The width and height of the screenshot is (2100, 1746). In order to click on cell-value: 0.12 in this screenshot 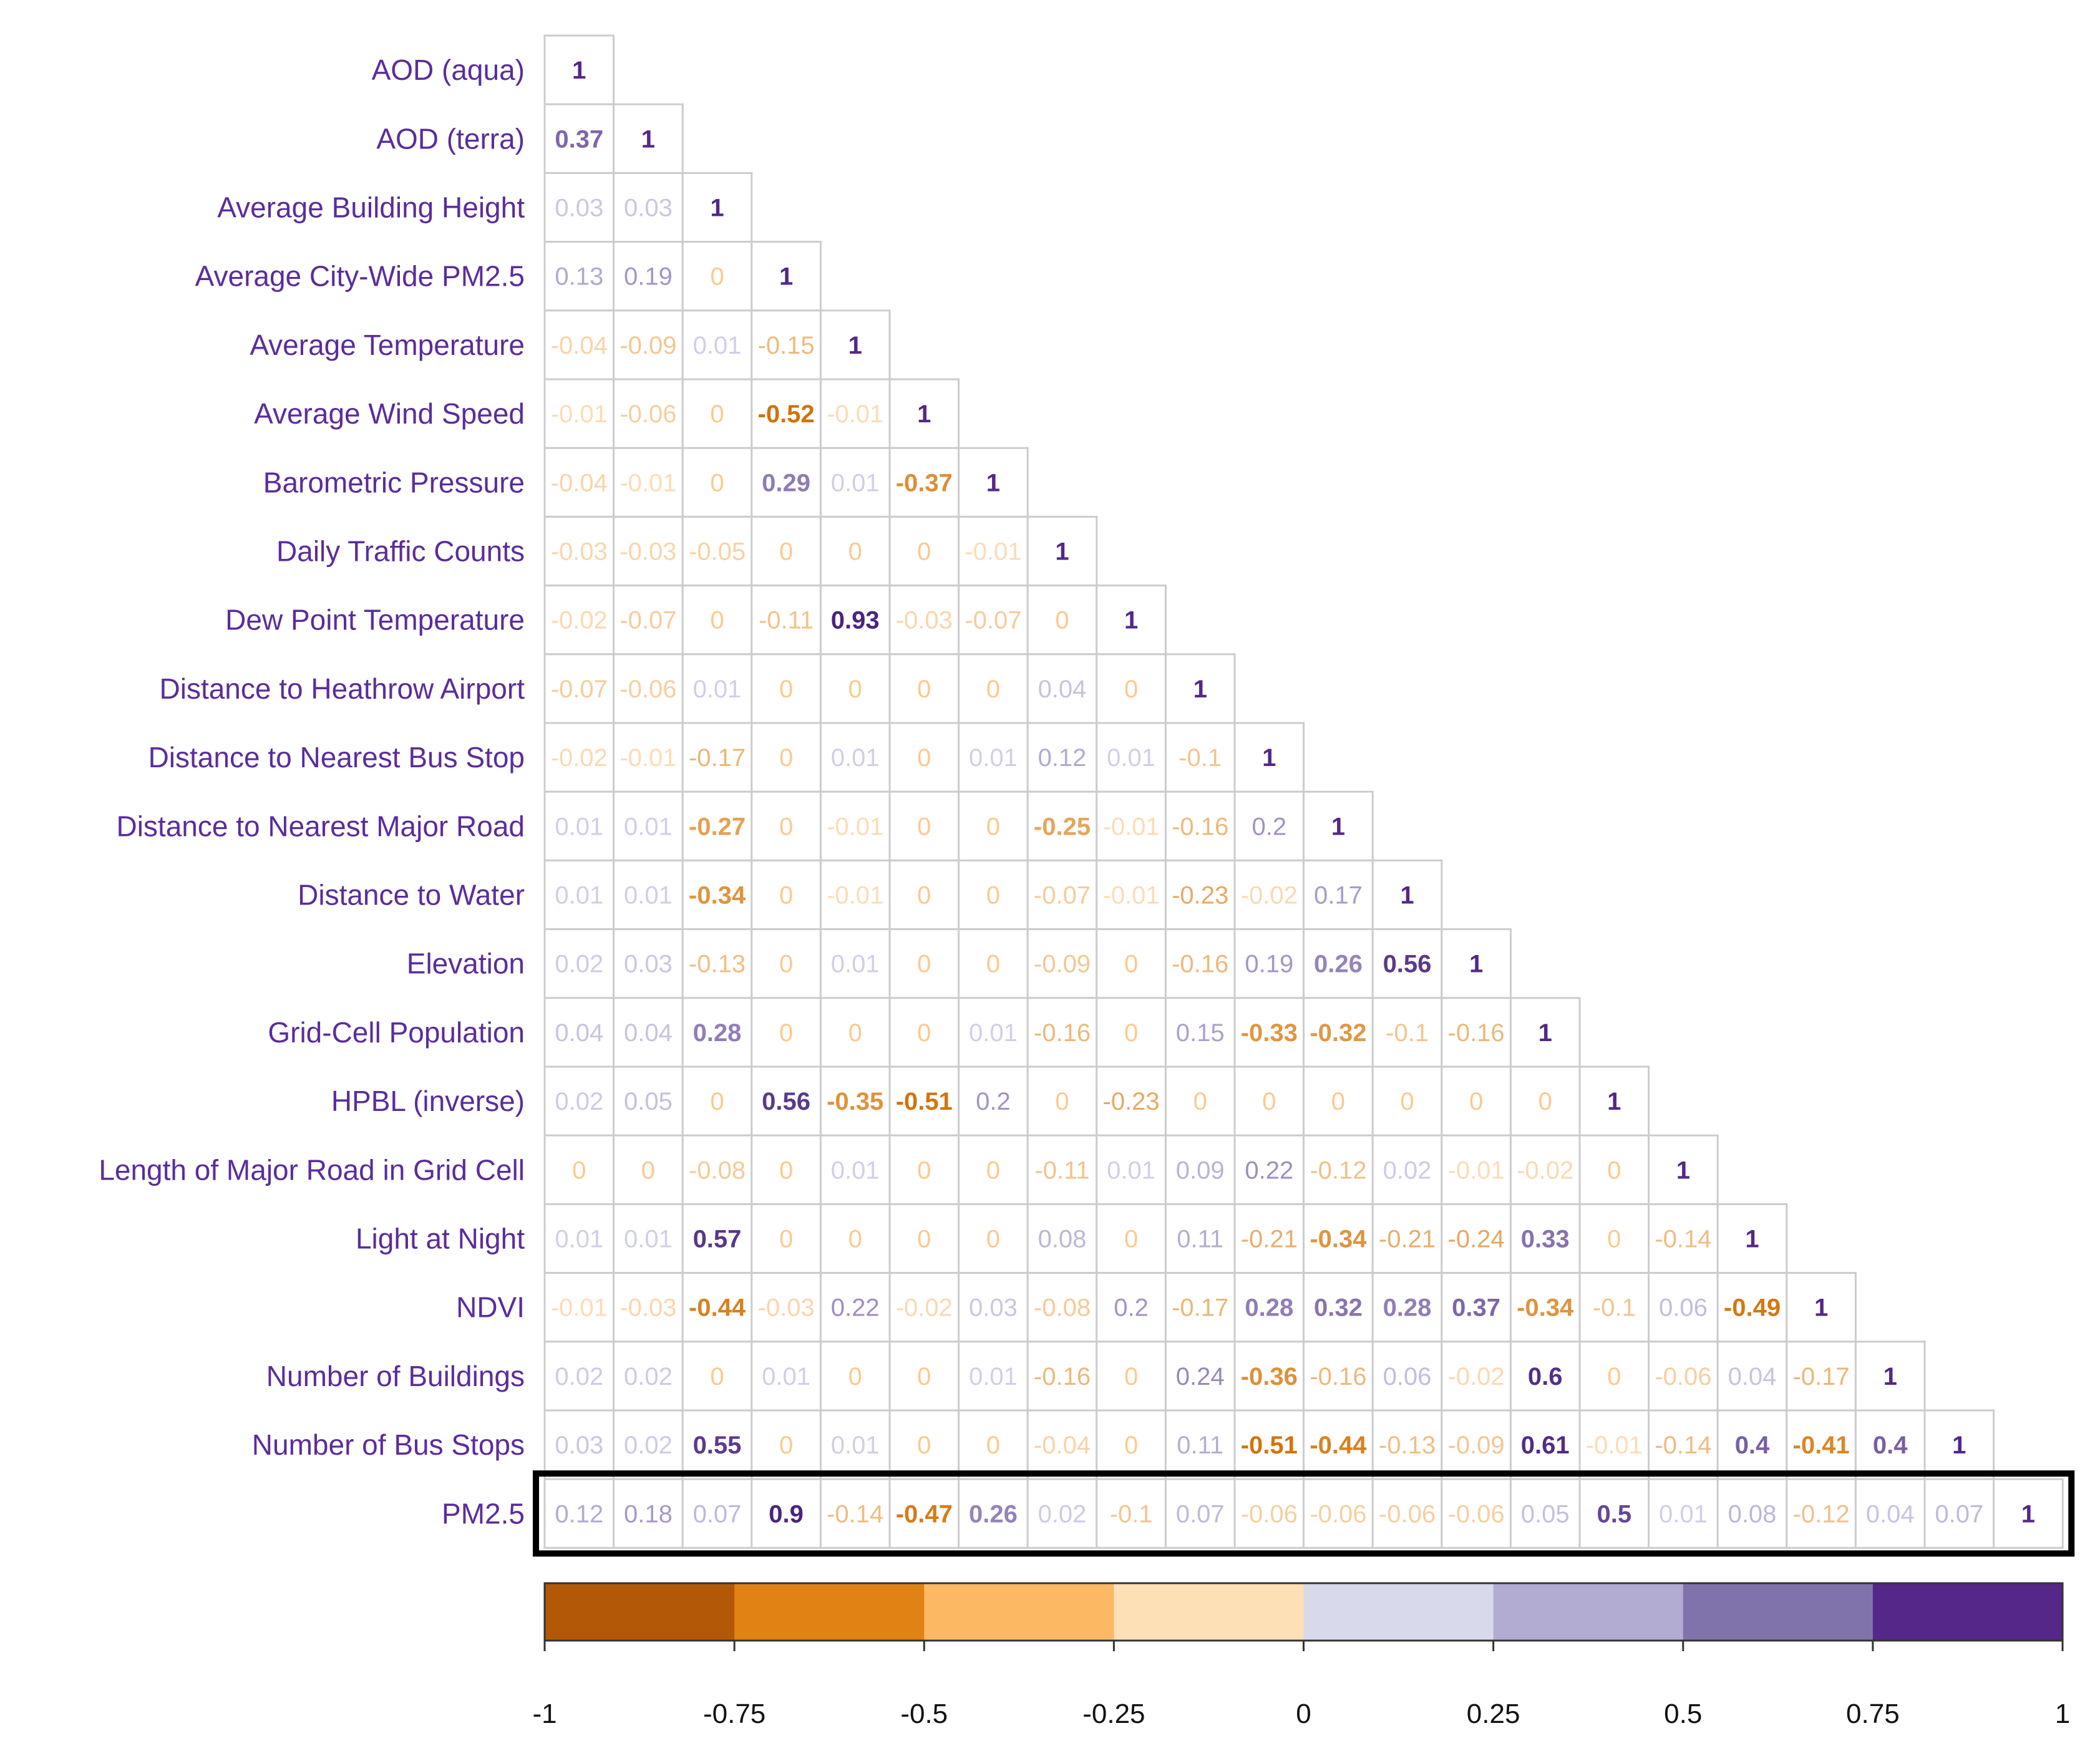, I will do `click(1062, 758)`.